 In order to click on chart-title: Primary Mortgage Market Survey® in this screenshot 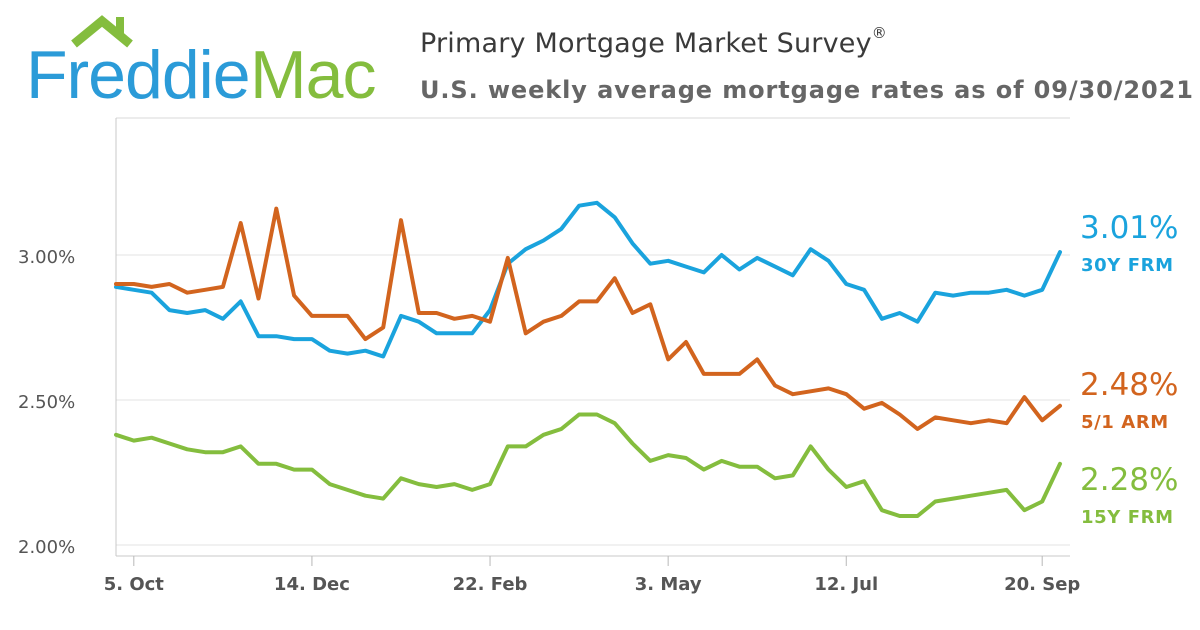, I will do `click(653, 41)`.